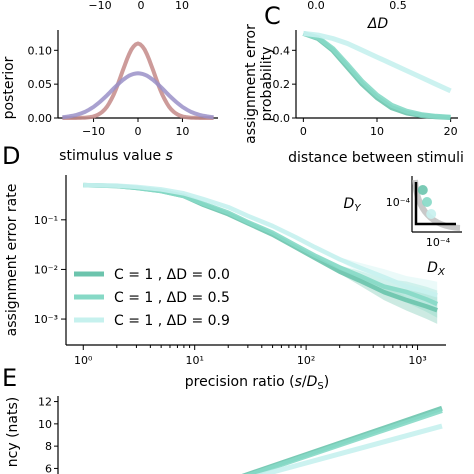 This screenshot has height=474, width=474. I want to click on panel-d-legend-label-0: C = 1 , ΔD = 0.0, so click(172, 275).